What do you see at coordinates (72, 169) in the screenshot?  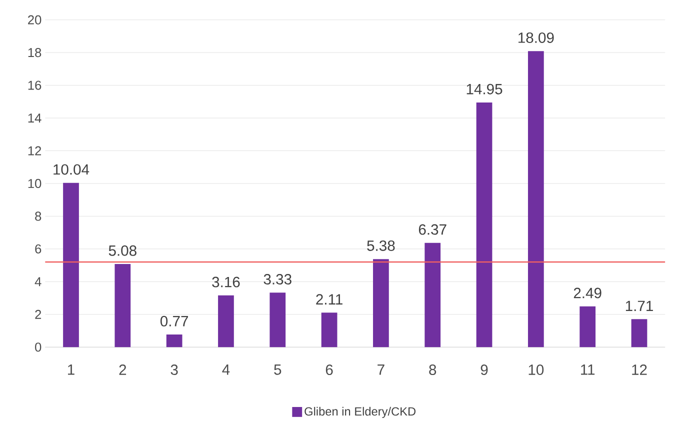 I see `data-label: 10.04` at bounding box center [72, 169].